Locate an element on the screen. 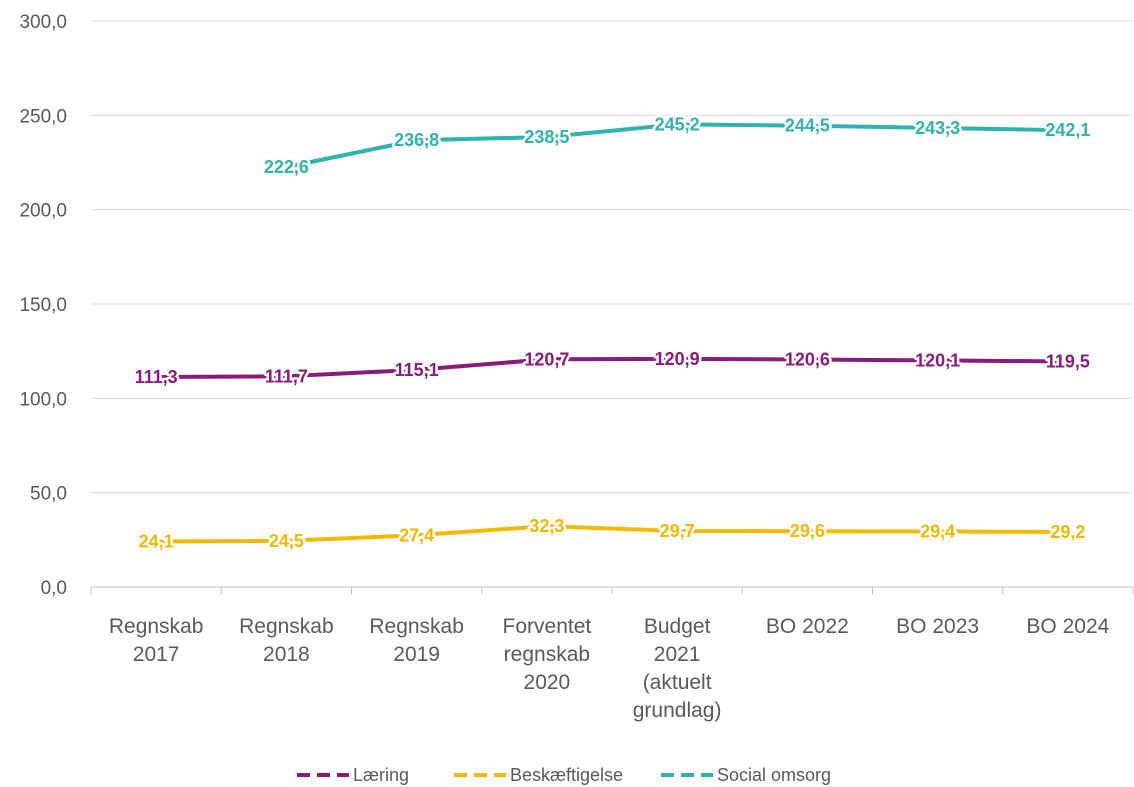 The height and width of the screenshot is (787, 1134). x-category-label-line: BO 2022 is located at coordinates (807, 626).